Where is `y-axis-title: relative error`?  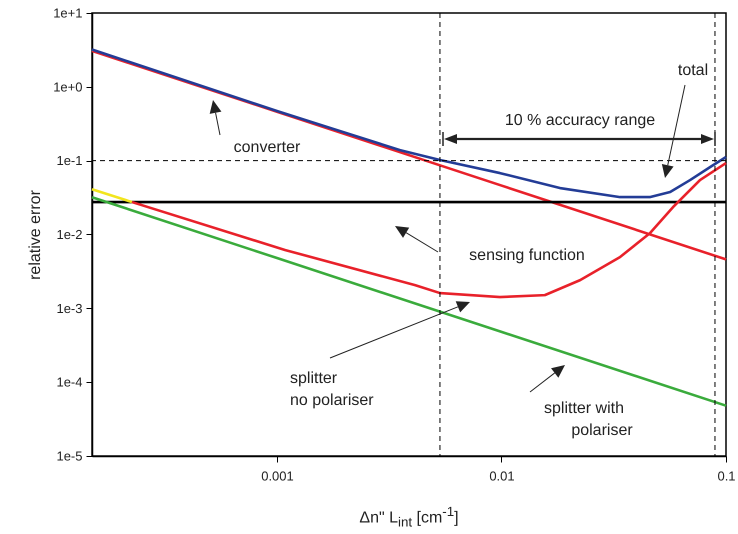 y-axis-title: relative error is located at coordinates (35, 234).